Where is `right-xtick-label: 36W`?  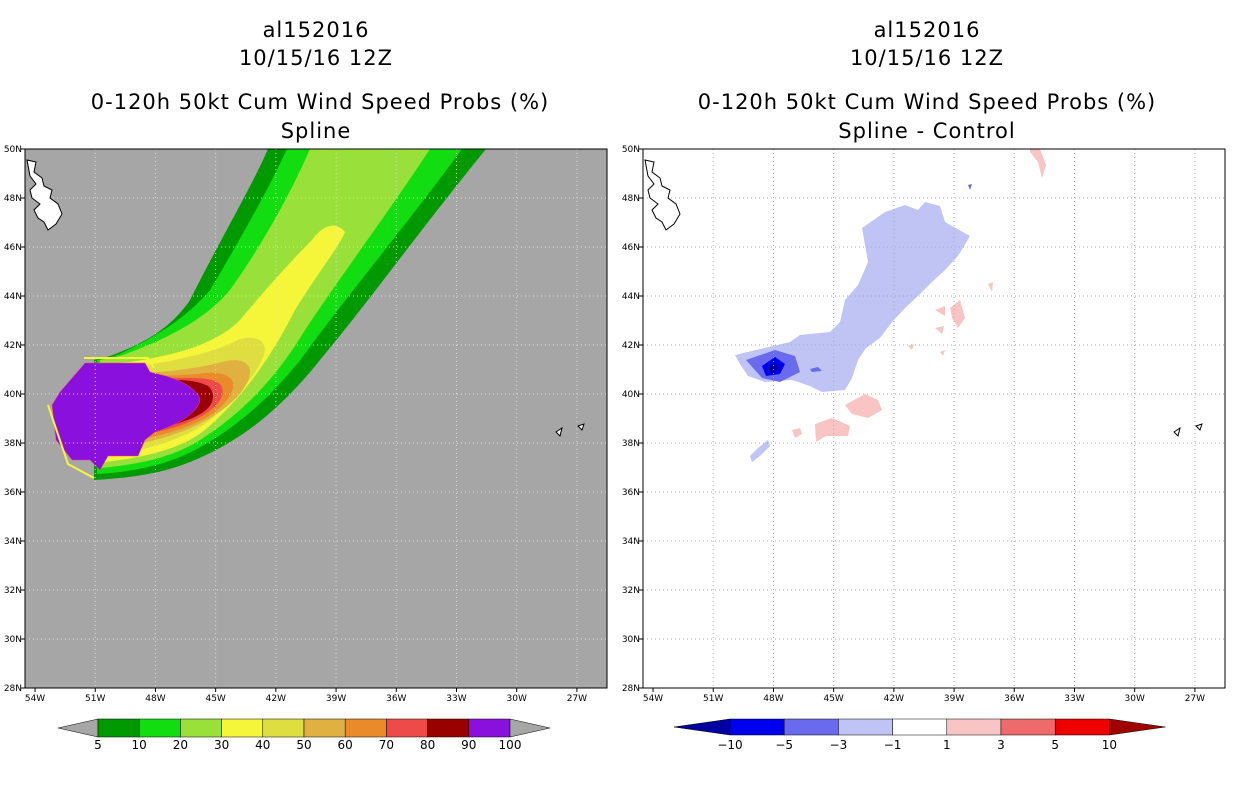 right-xtick-label: 36W is located at coordinates (1014, 699).